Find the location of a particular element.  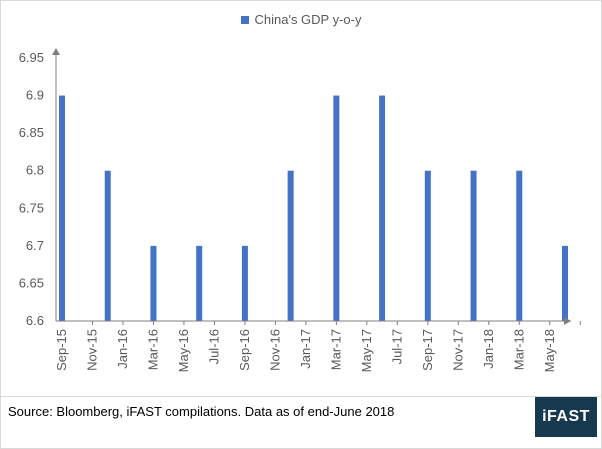

y-tick-label: 6.95 is located at coordinates (31, 57).